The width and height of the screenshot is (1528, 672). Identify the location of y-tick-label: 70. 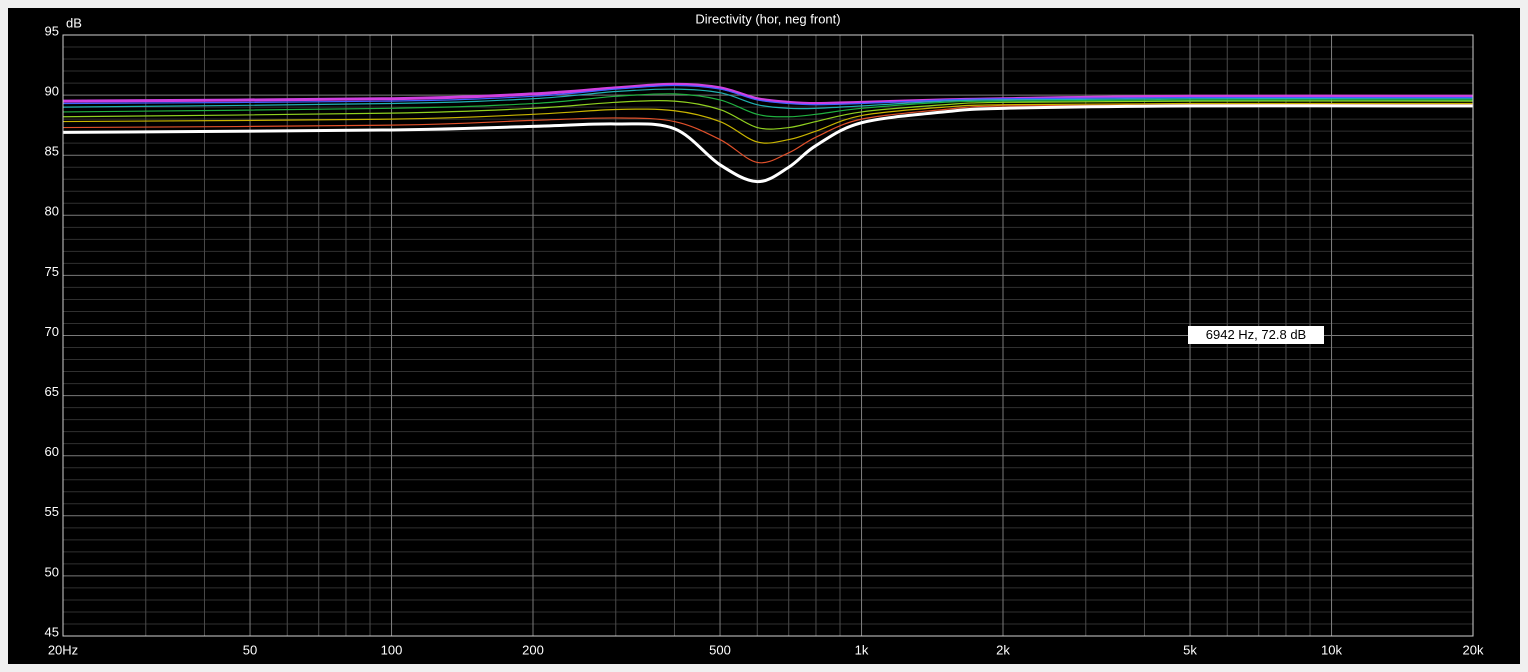
(52, 331).